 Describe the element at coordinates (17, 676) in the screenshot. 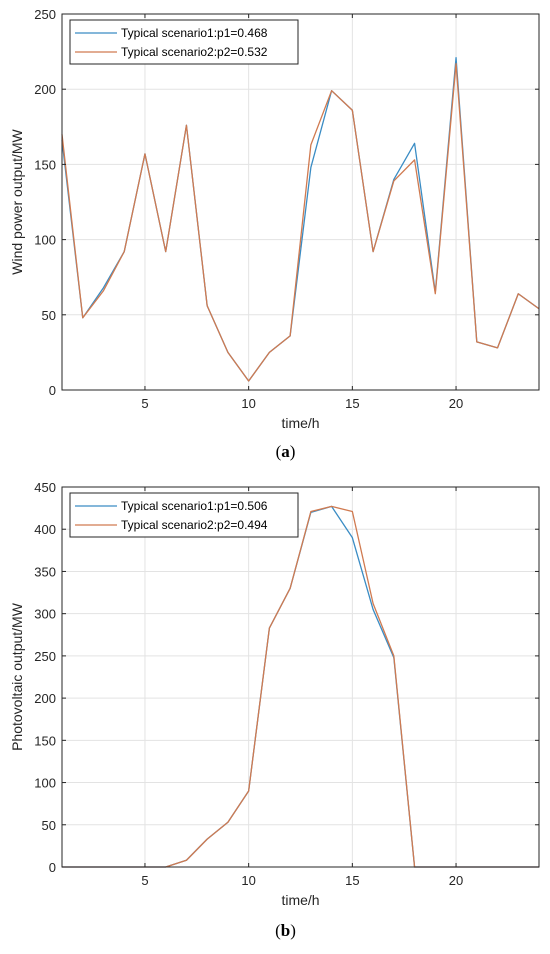

I see `y-axis-label: Photovoltaic output/MW` at that location.